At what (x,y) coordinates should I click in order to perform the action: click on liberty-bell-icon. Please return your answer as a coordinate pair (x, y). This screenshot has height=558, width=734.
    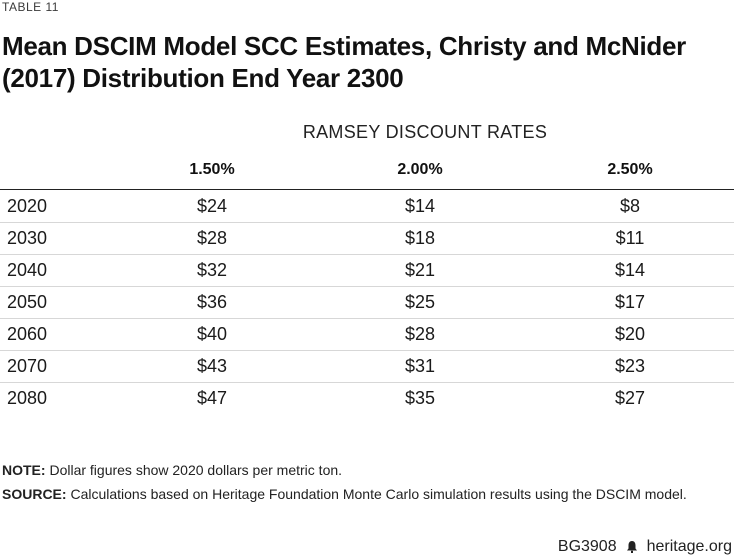
    Looking at the image, I should click on (631, 547).